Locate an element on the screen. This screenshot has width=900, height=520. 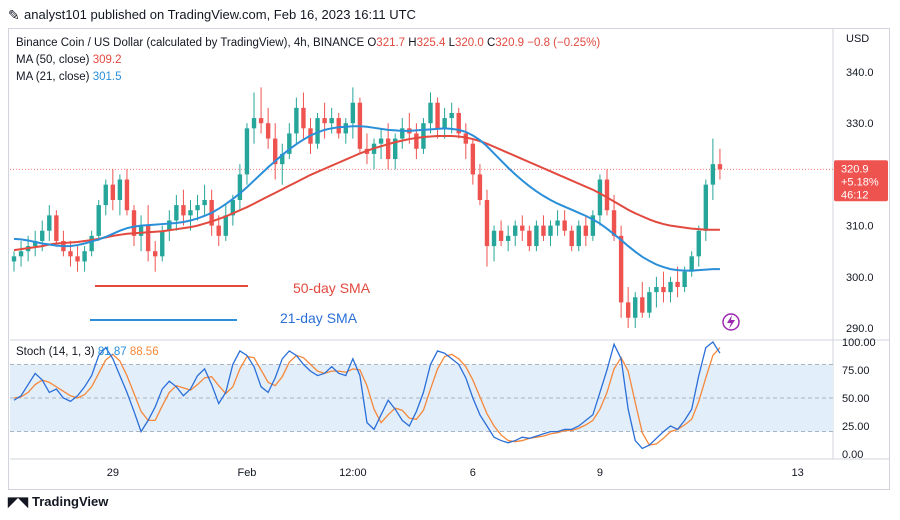
stoch-tick-label: 0.00 is located at coordinates (852, 455).